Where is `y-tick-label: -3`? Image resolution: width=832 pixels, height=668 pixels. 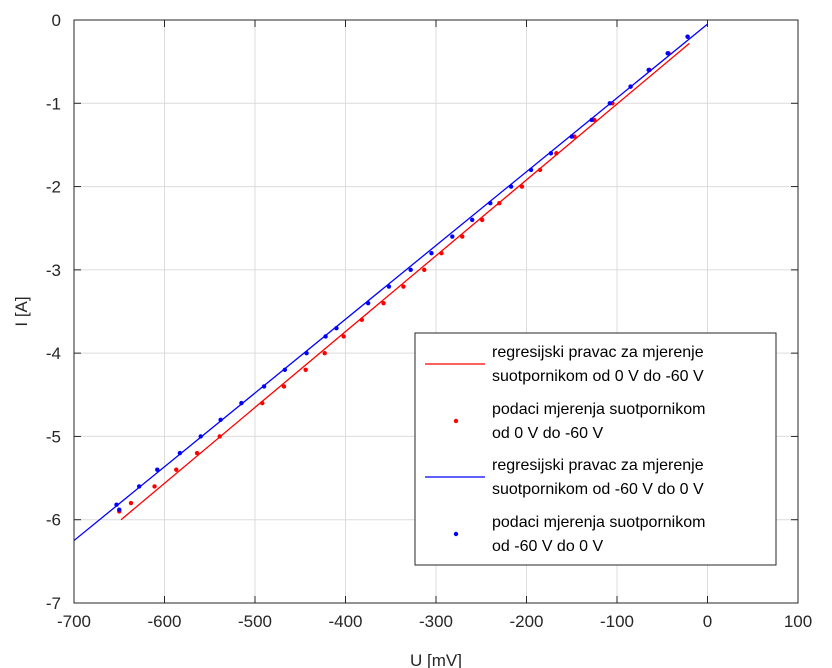 y-tick-label: -3 is located at coordinates (53, 270).